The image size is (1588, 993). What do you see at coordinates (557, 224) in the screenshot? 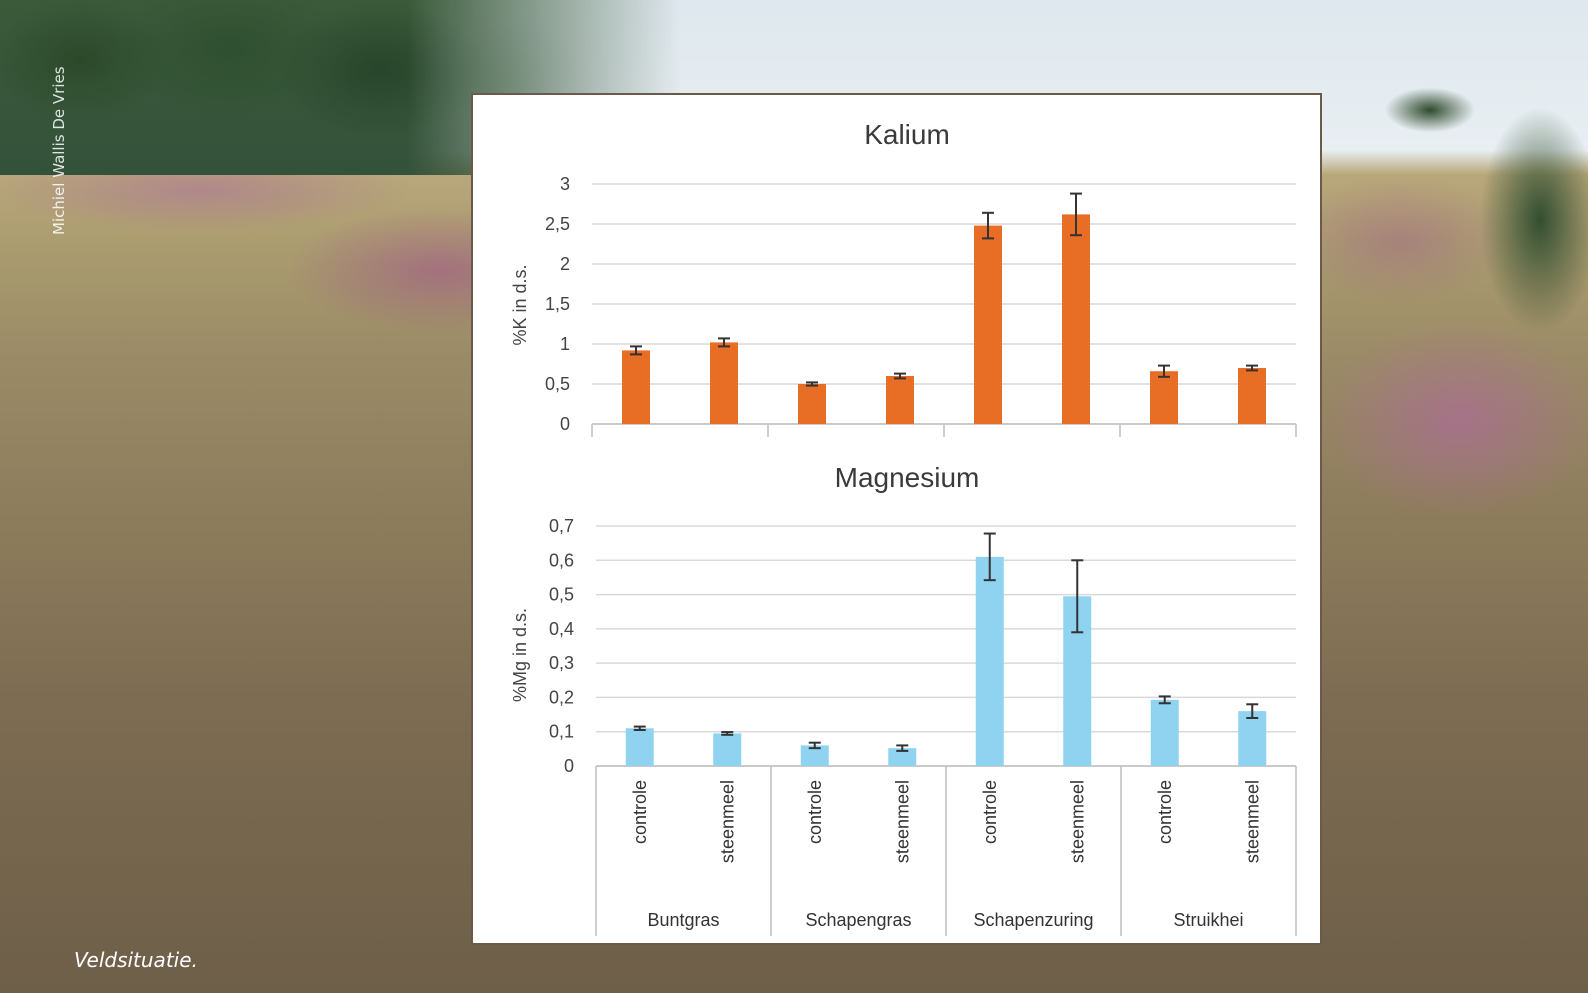
I see `y-tick-label: 2,5` at bounding box center [557, 224].